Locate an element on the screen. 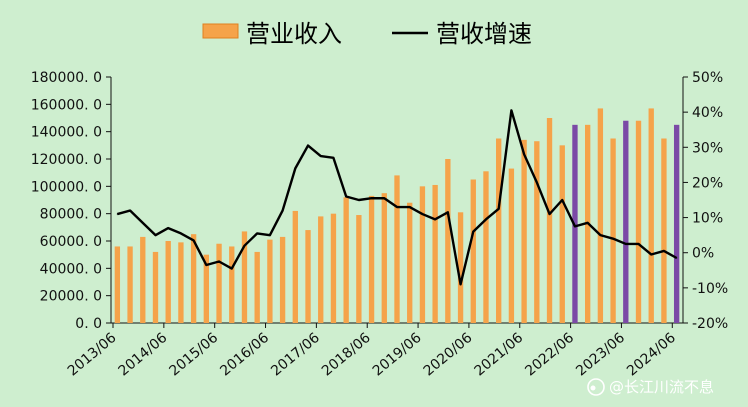  right-tick-label: 50% is located at coordinates (707, 78).